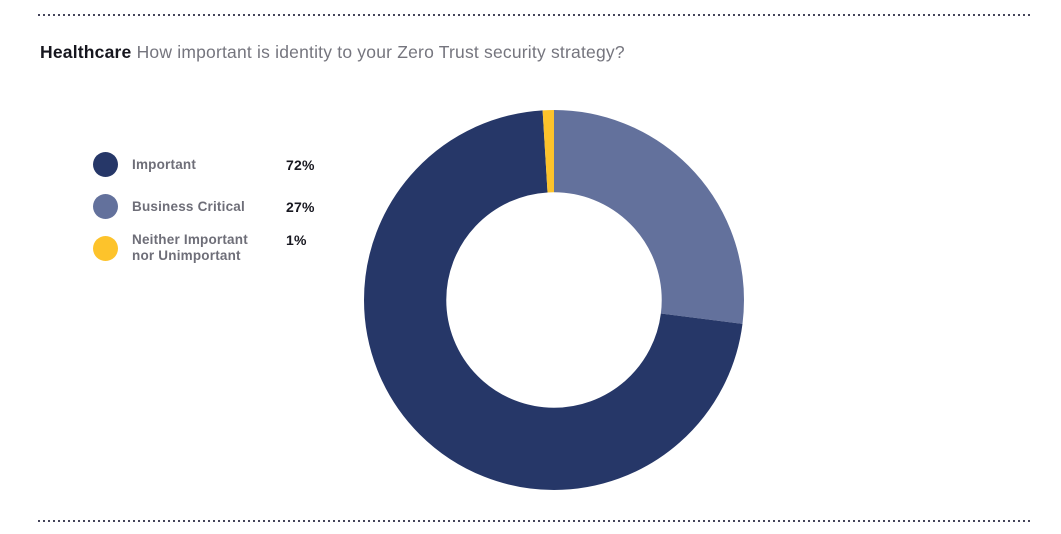  Describe the element at coordinates (105, 164) in the screenshot. I see `legend-swatch-important` at that location.